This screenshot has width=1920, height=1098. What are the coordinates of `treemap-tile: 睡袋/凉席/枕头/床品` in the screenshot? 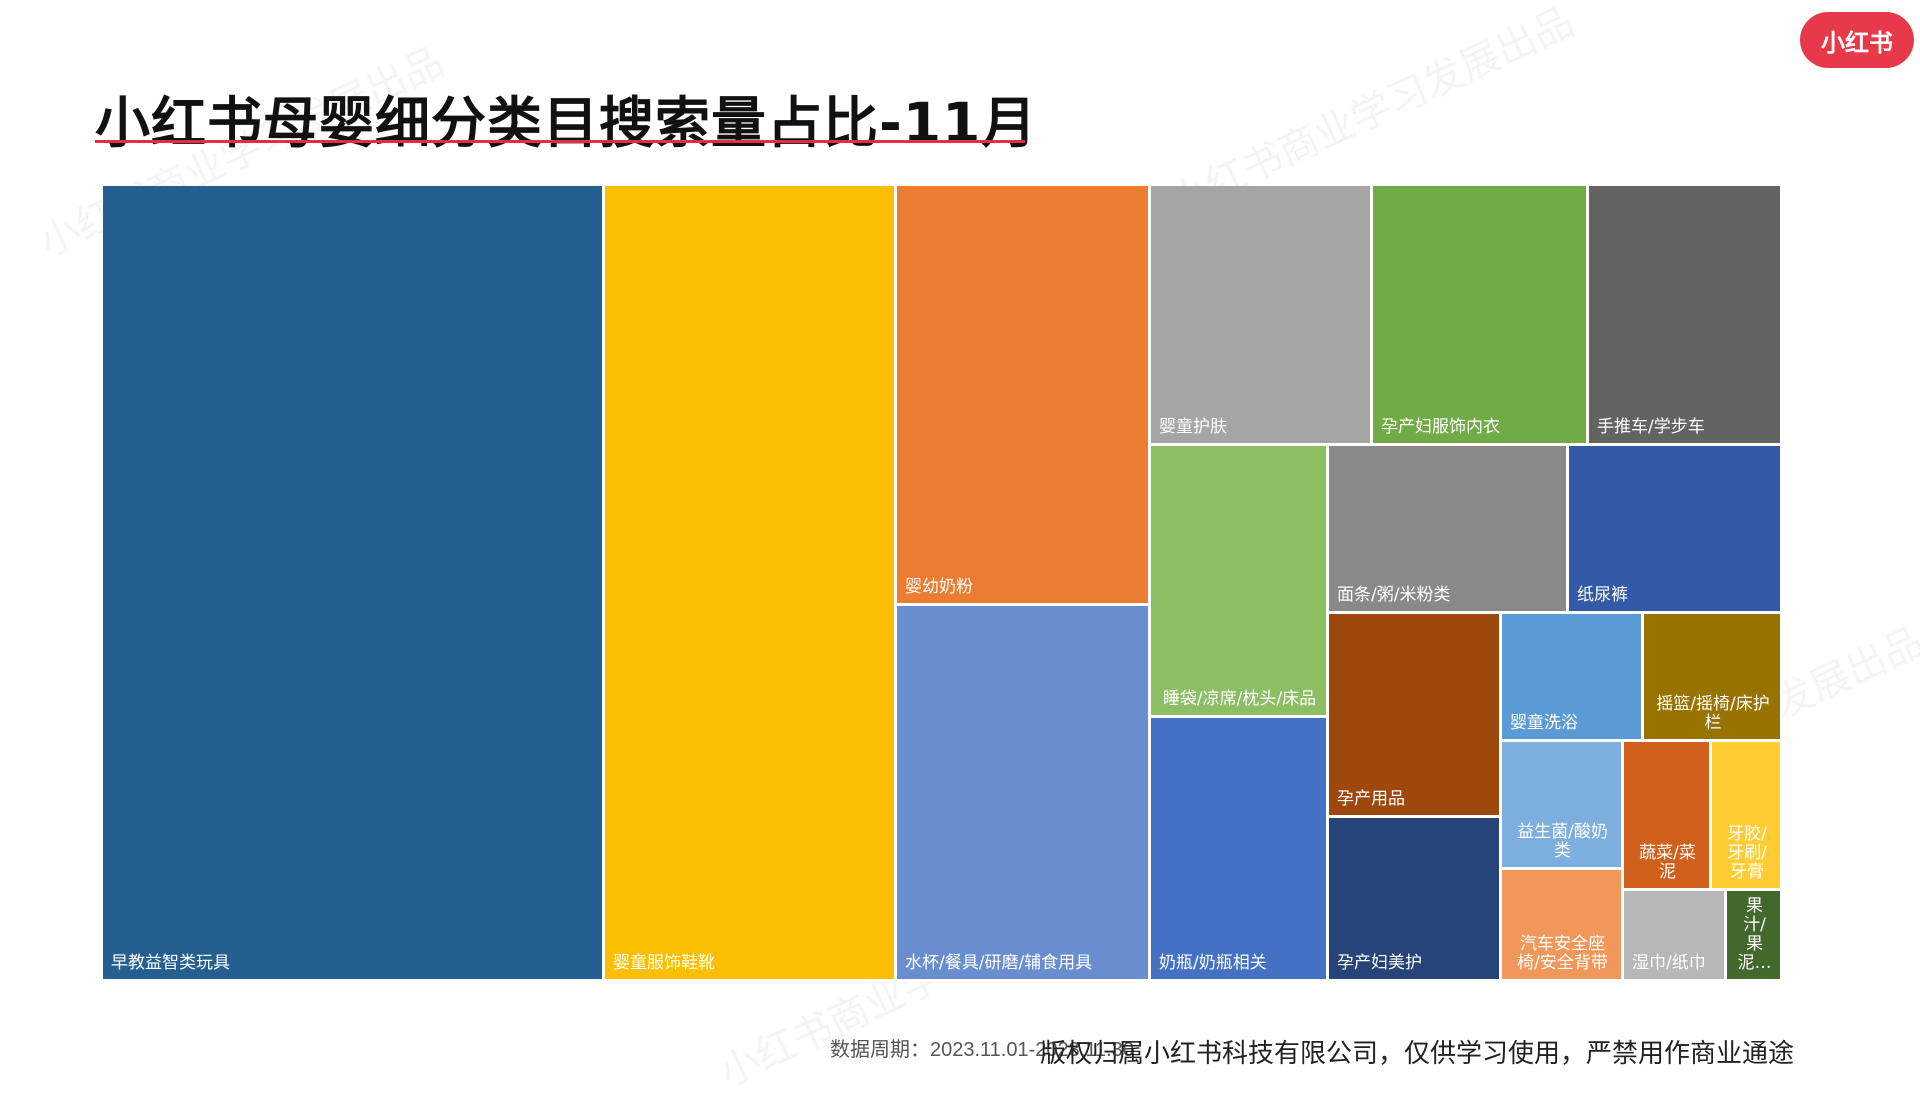 It's located at (1240, 582).